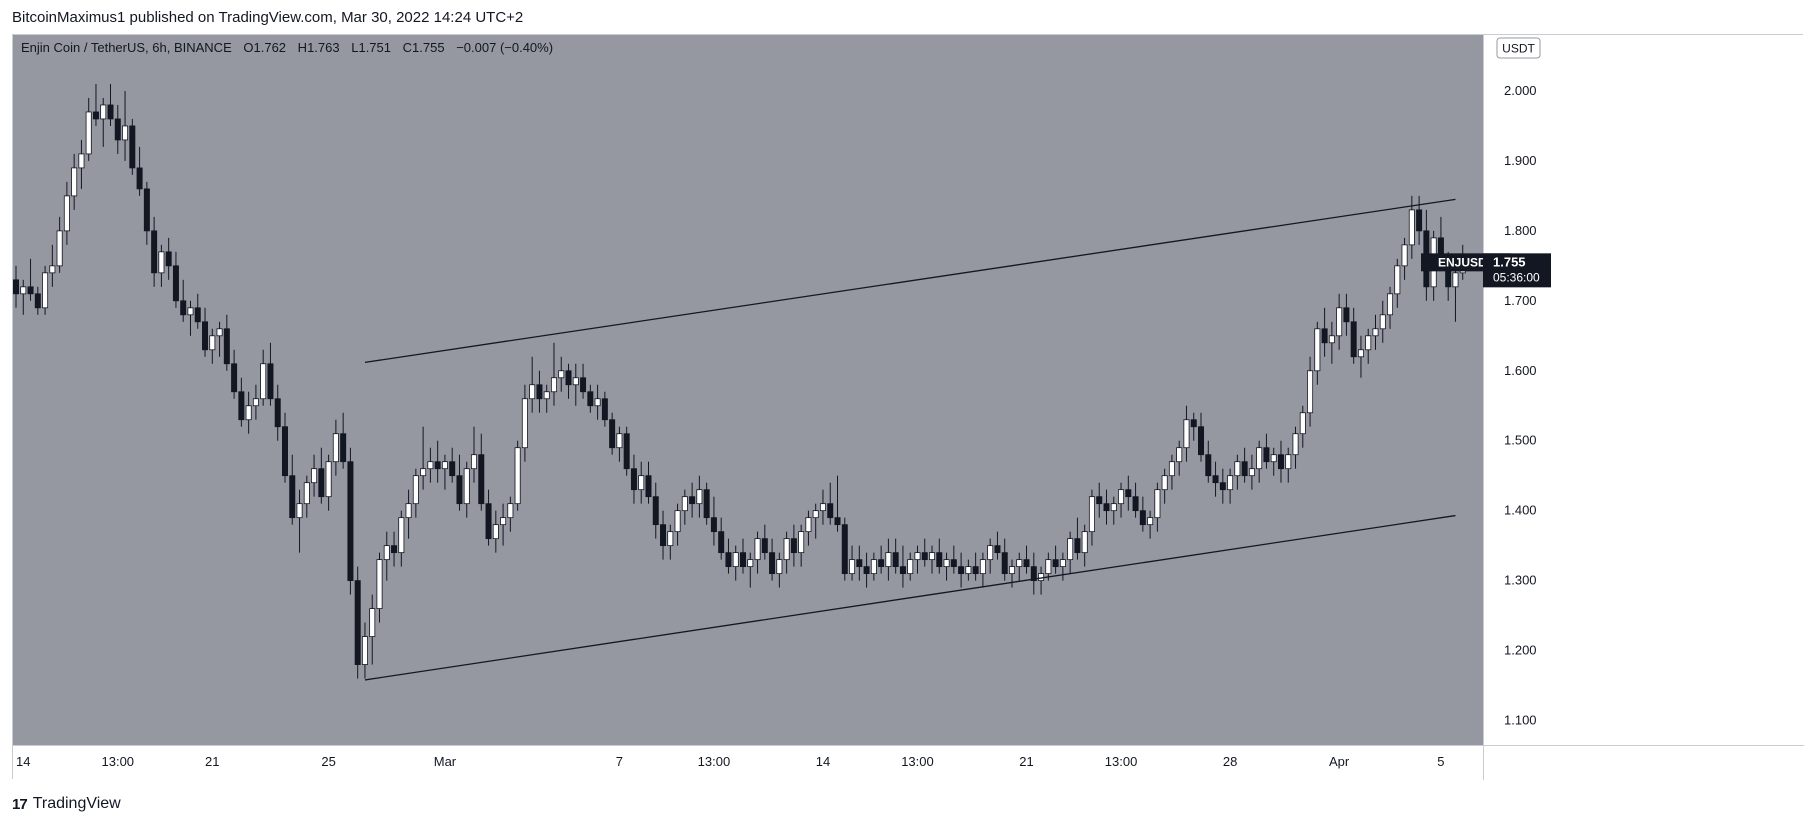 Image resolution: width=1813 pixels, height=826 pixels. Describe the element at coordinates (910, 281) in the screenshot. I see `trendline-upper` at that location.